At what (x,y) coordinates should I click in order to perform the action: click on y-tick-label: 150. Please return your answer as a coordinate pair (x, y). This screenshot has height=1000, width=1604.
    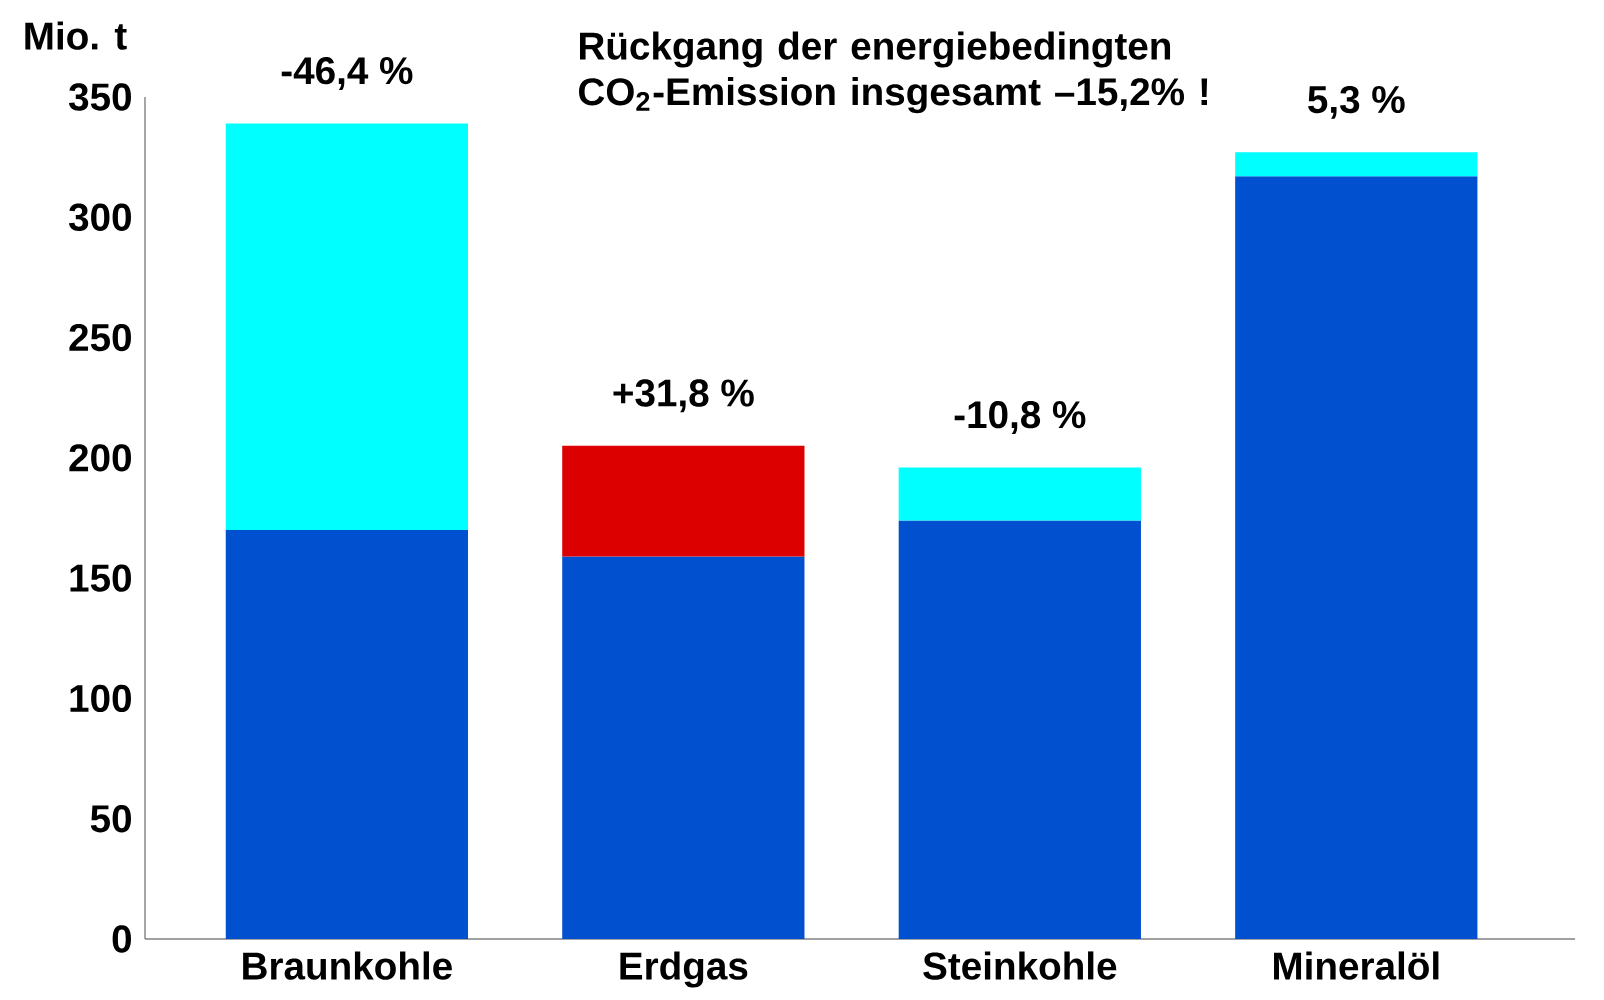
    Looking at the image, I should click on (100, 578).